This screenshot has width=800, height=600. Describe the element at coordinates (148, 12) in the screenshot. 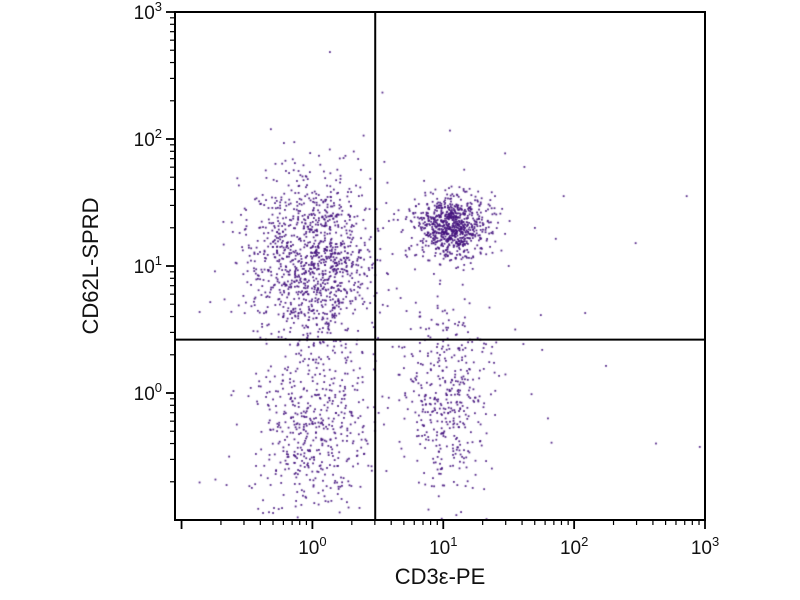

I see `y-tick-label: 10³` at that location.